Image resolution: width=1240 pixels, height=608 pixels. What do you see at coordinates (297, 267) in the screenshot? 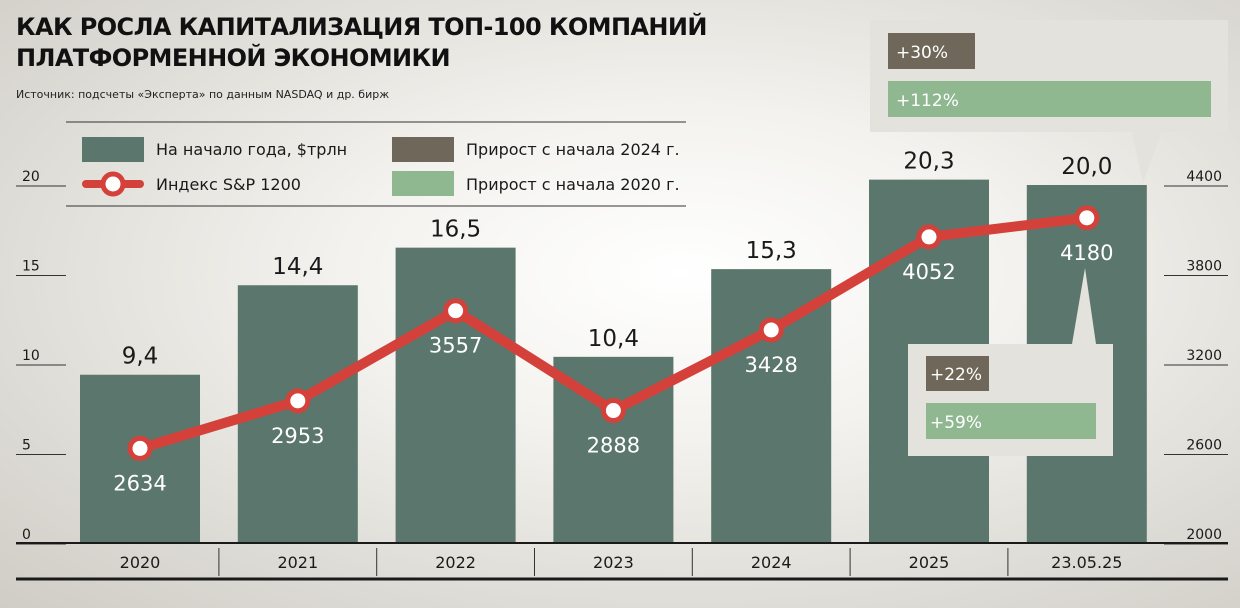
I see `bar-value-label: 14,4` at bounding box center [297, 267].